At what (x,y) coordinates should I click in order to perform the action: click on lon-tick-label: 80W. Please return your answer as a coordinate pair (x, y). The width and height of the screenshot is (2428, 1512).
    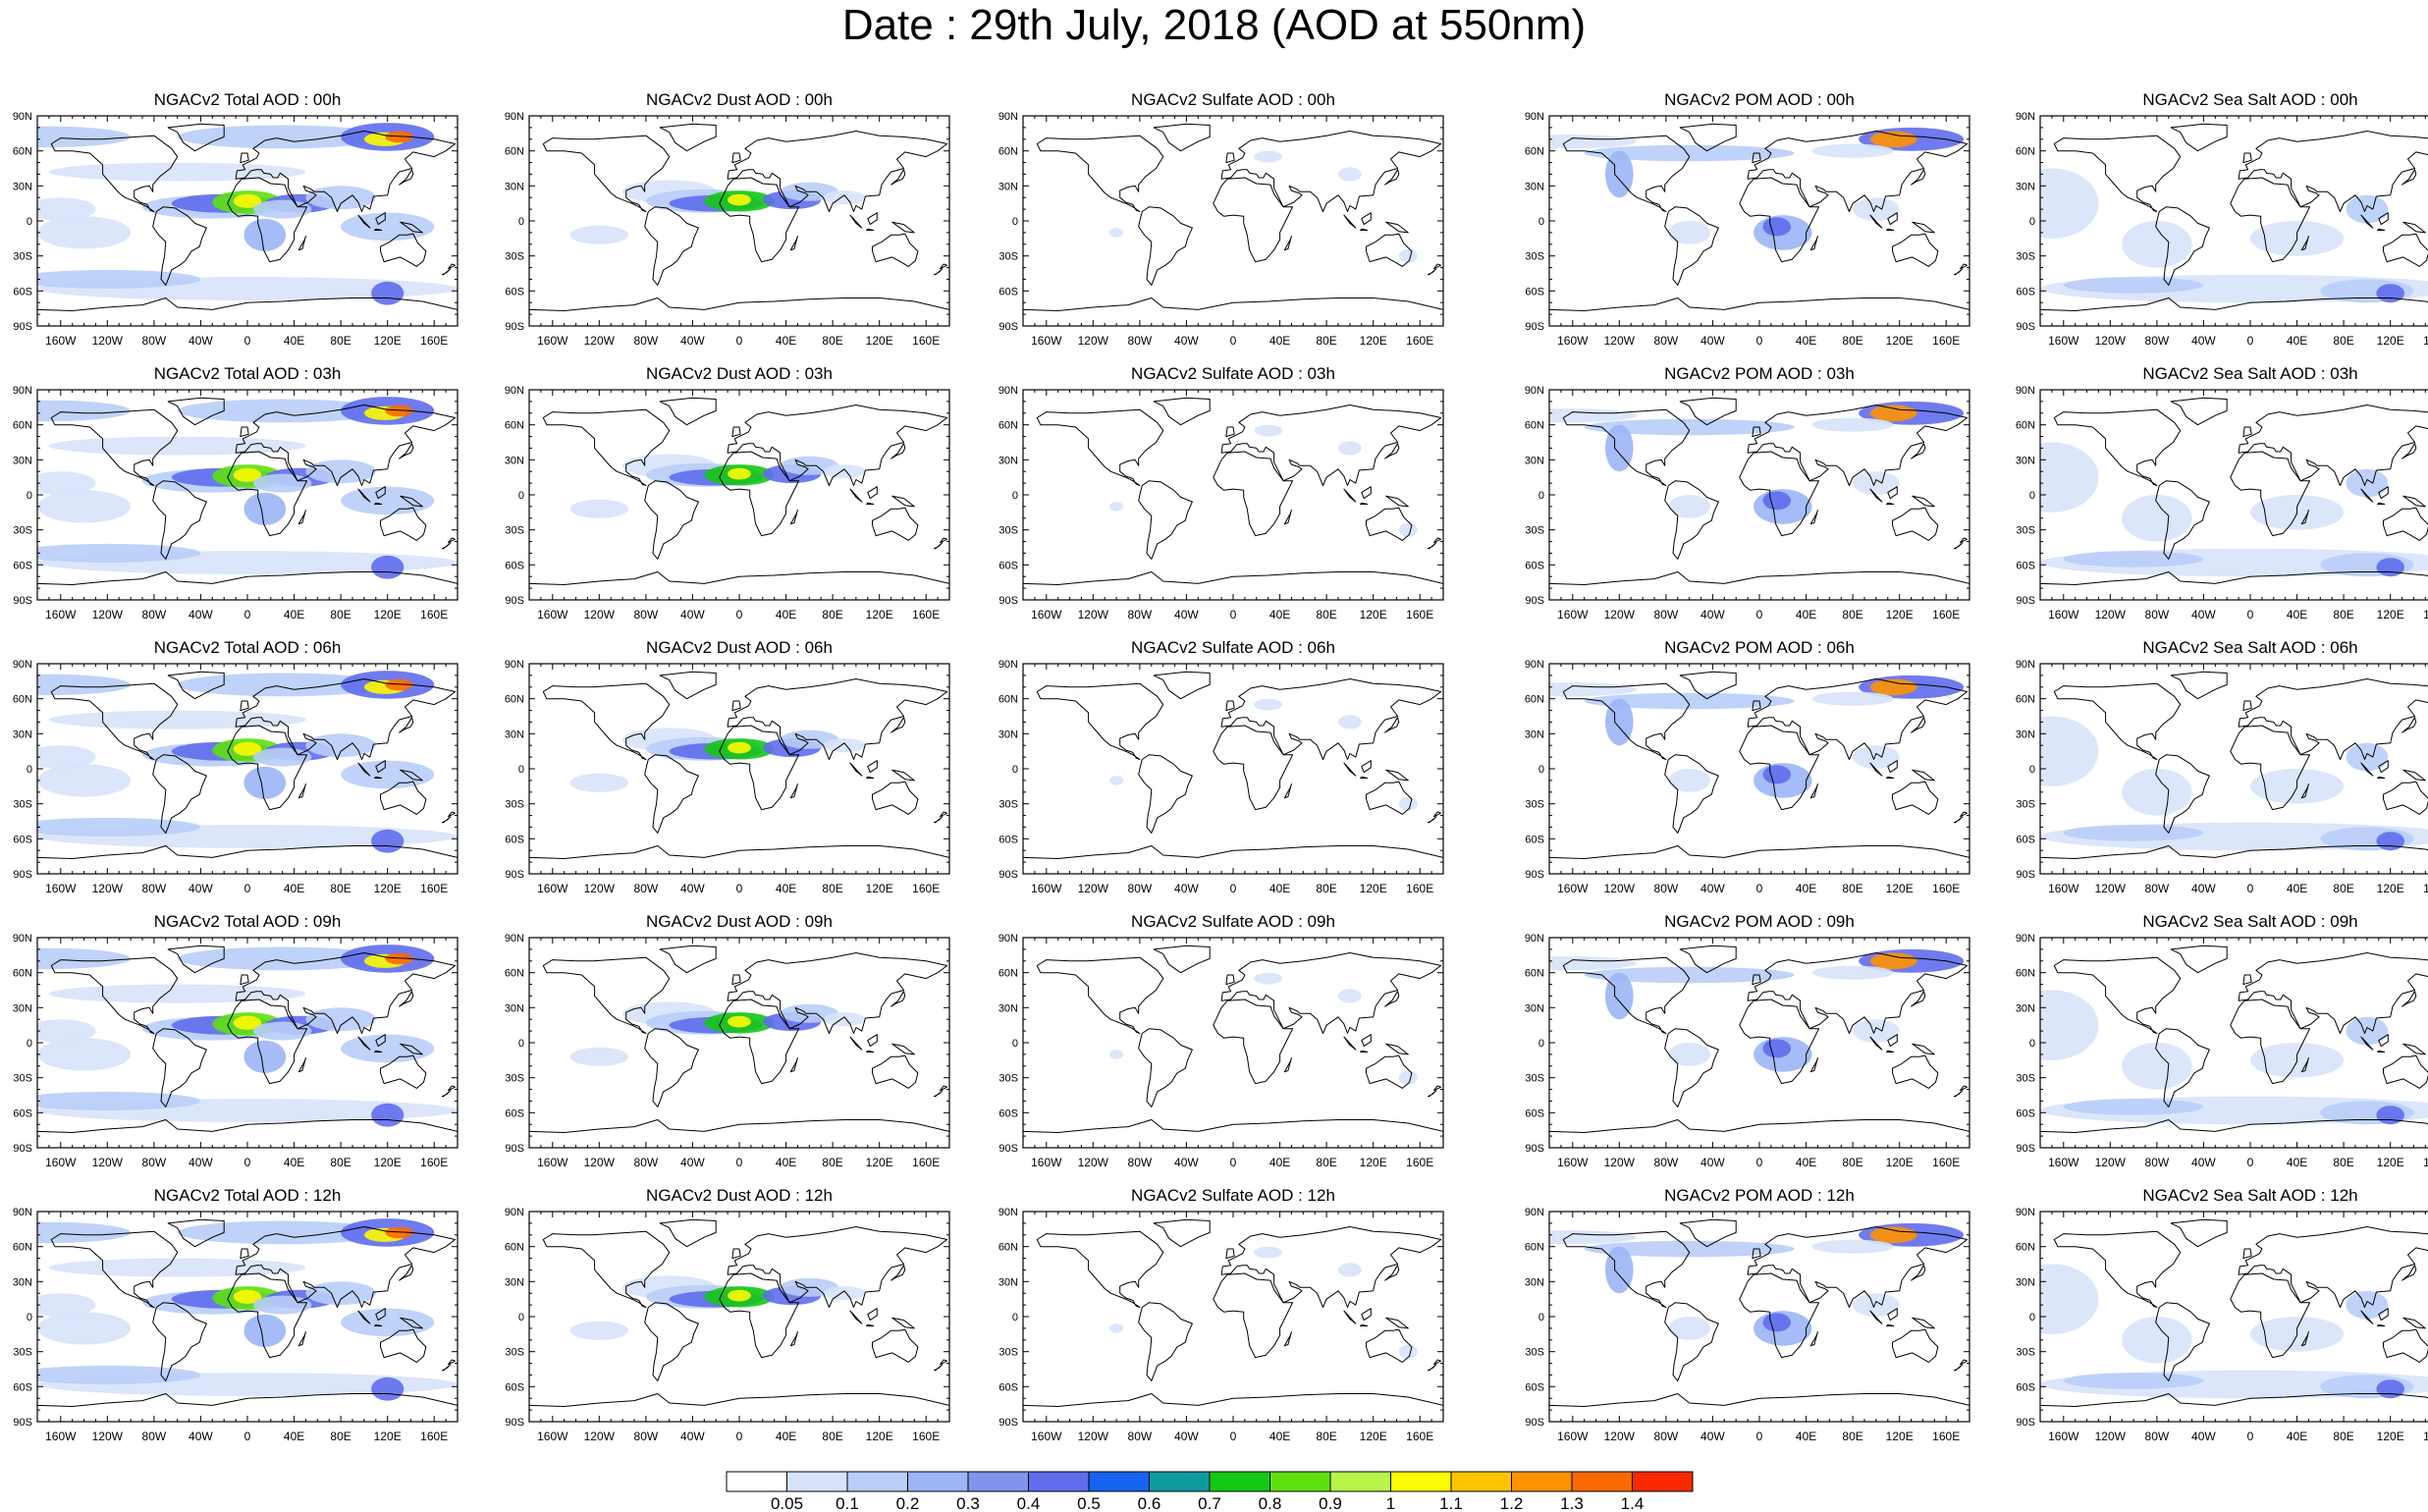
    Looking at the image, I should click on (647, 889).